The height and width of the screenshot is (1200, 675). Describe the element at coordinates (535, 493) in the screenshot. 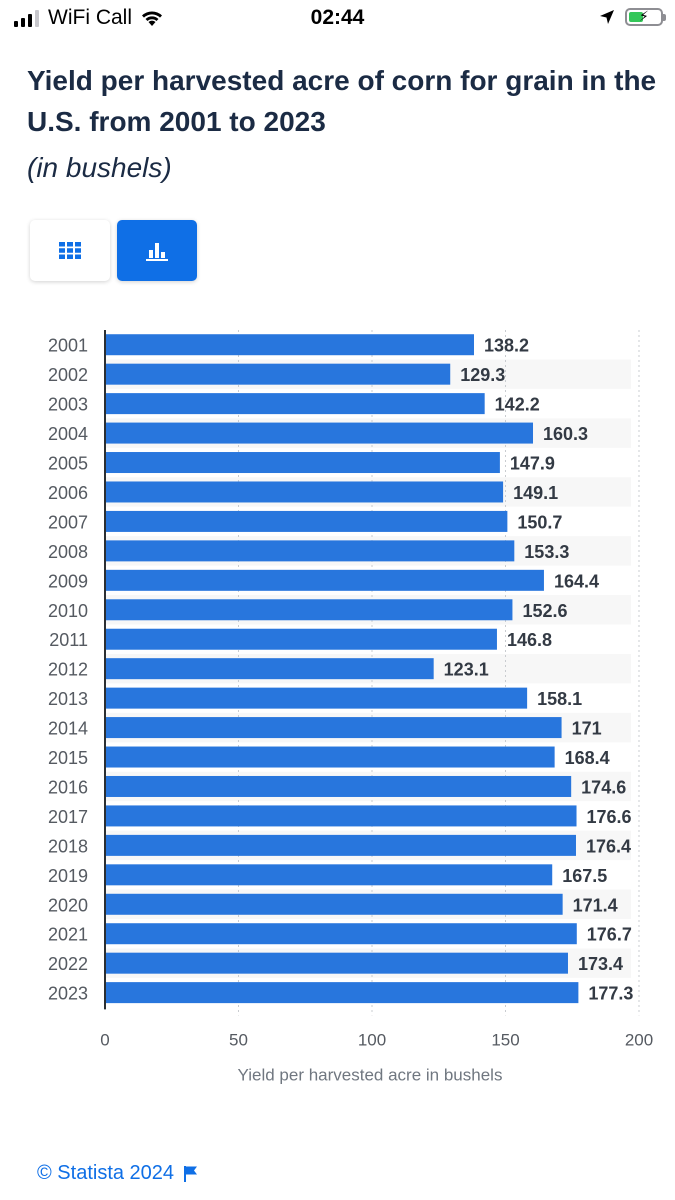

I see `data-label: 149.1` at that location.